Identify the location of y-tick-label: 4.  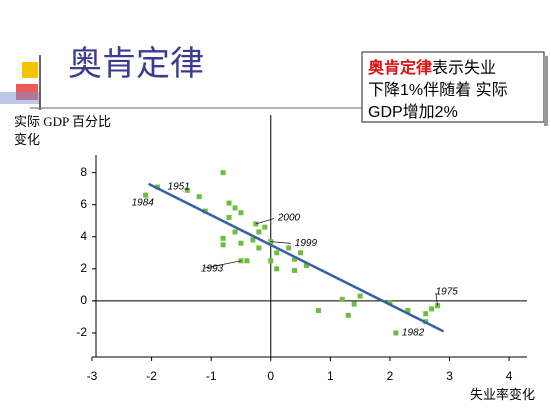
(83, 236).